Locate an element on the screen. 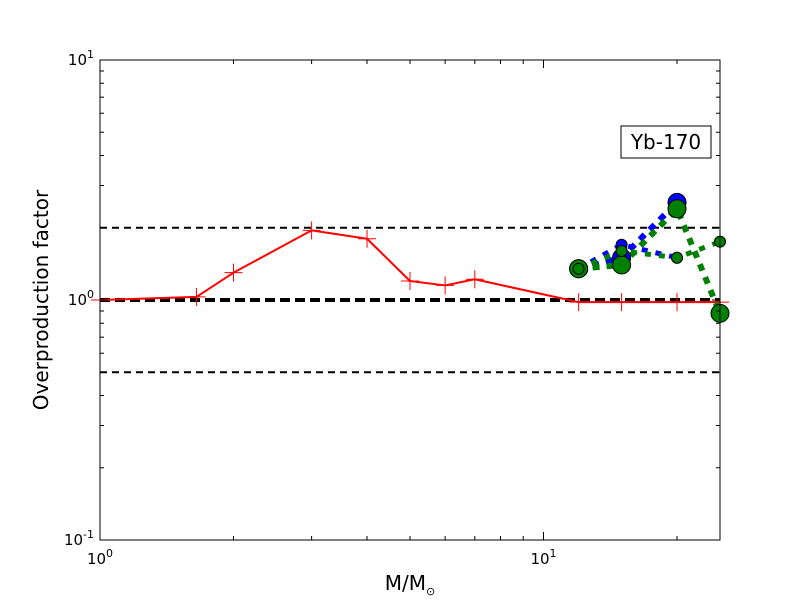  y-tick-label-0: 10⁻¹ is located at coordinates (79, 538).